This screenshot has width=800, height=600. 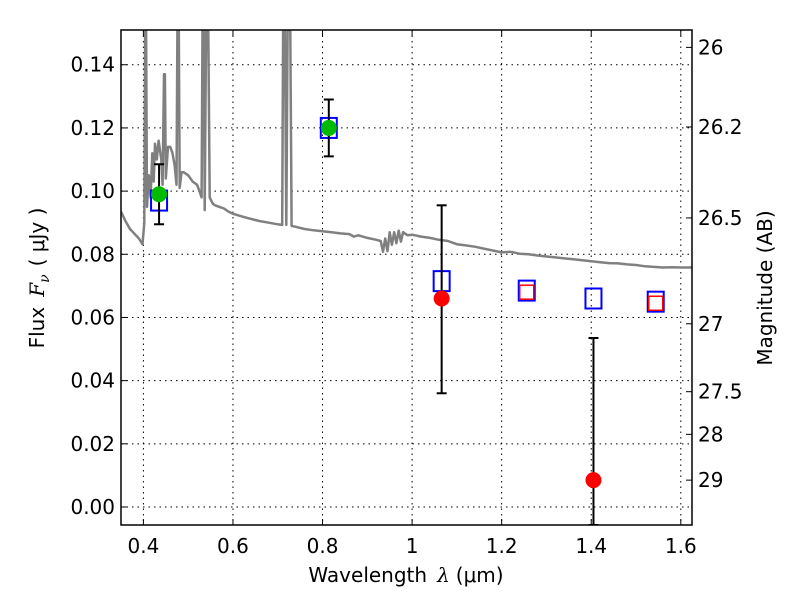 I want to click on y2-tick-label: 26.5, so click(x=720, y=218).